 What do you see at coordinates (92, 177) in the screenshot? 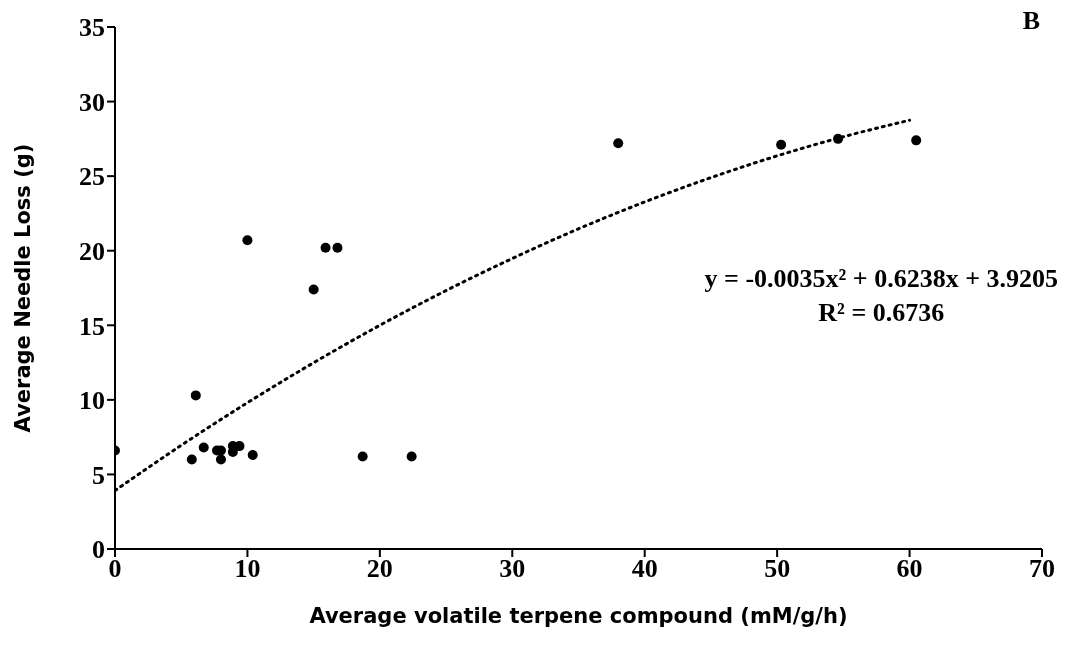
I see `y-tick-label: 25` at bounding box center [92, 177].